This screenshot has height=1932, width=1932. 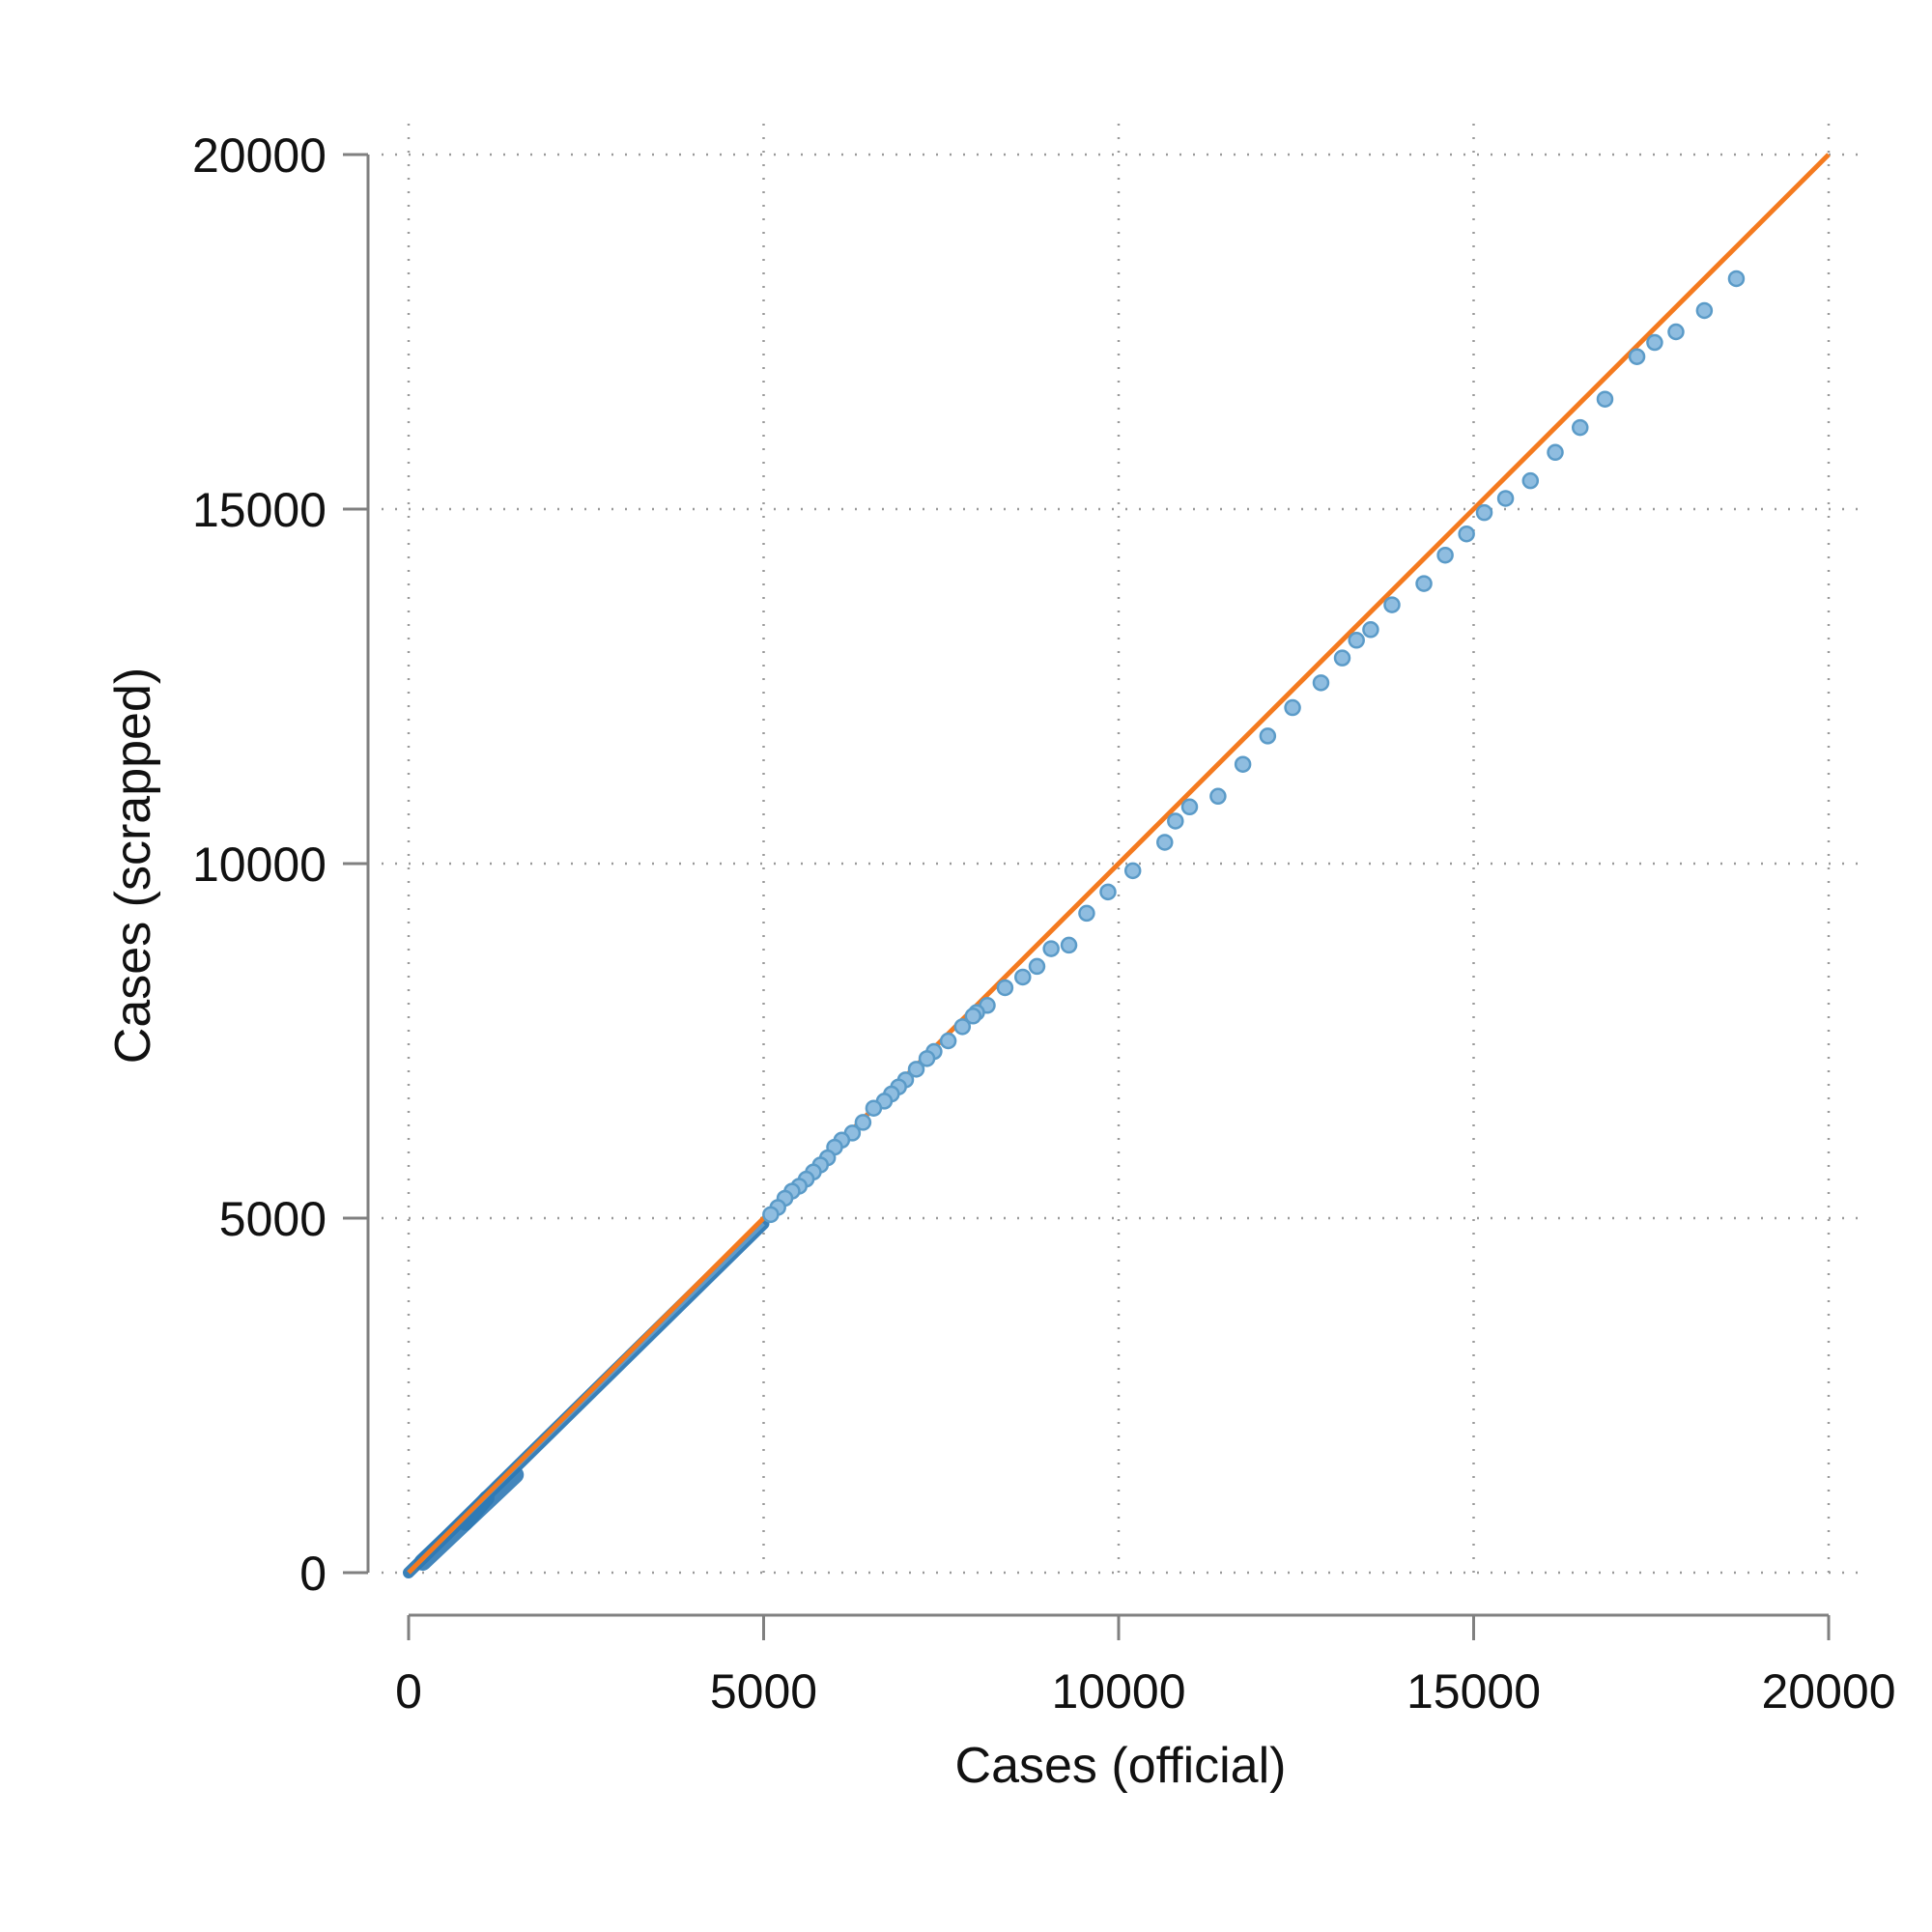 I want to click on y-tick-label-1: 5000, so click(x=273, y=1219).